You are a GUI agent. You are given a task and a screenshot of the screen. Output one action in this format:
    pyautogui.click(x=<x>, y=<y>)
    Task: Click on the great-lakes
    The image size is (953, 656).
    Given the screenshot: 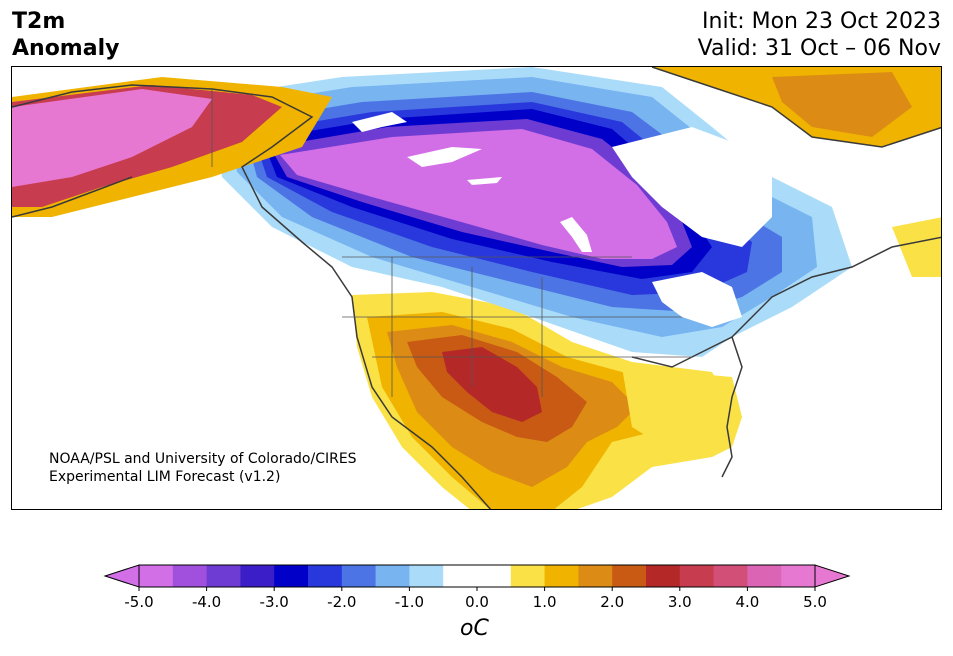 What is the action you would take?
    pyautogui.click(x=697, y=299)
    